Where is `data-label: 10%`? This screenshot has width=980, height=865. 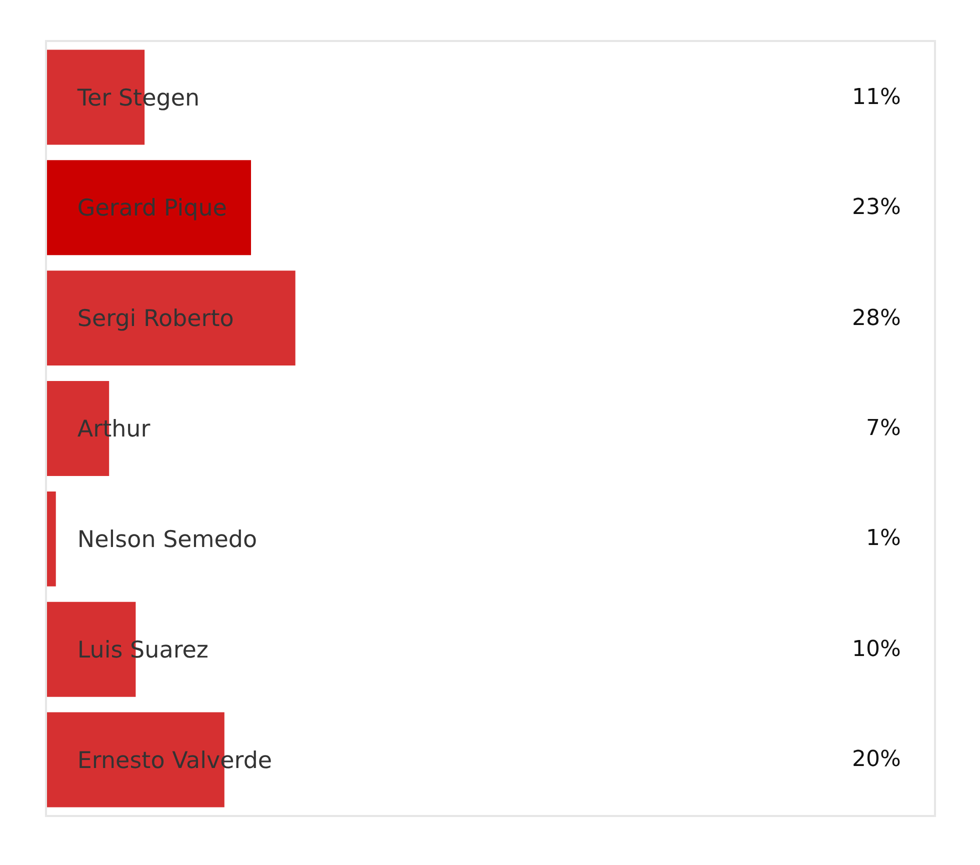
data-label: 10% is located at coordinates (876, 649).